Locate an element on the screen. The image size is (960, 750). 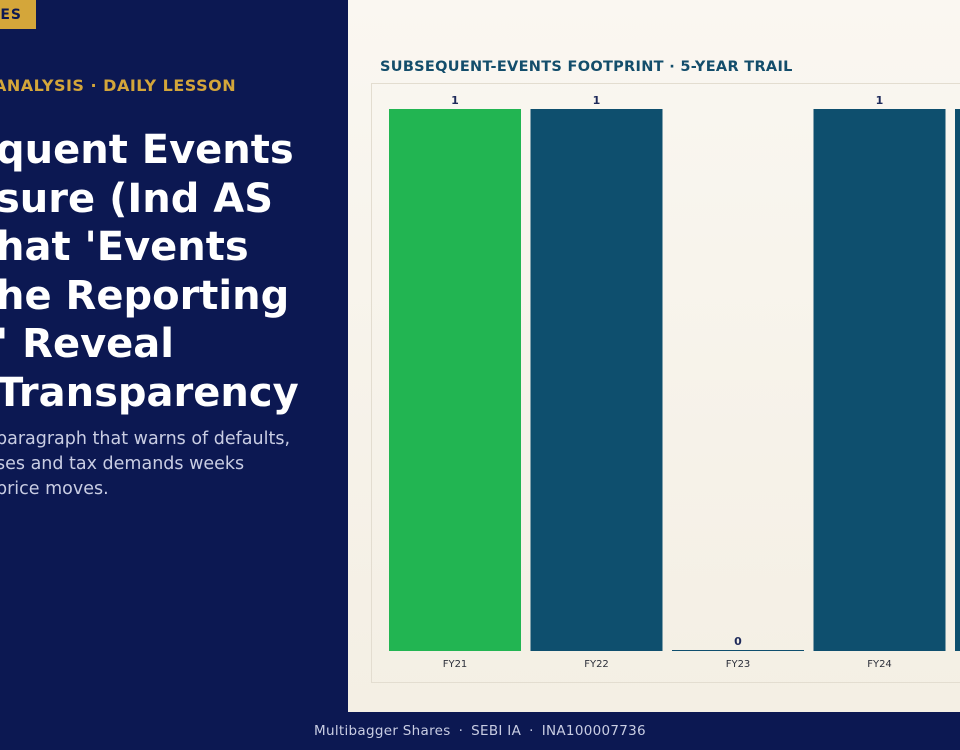
bar-fy23 is located at coordinates (738, 650).